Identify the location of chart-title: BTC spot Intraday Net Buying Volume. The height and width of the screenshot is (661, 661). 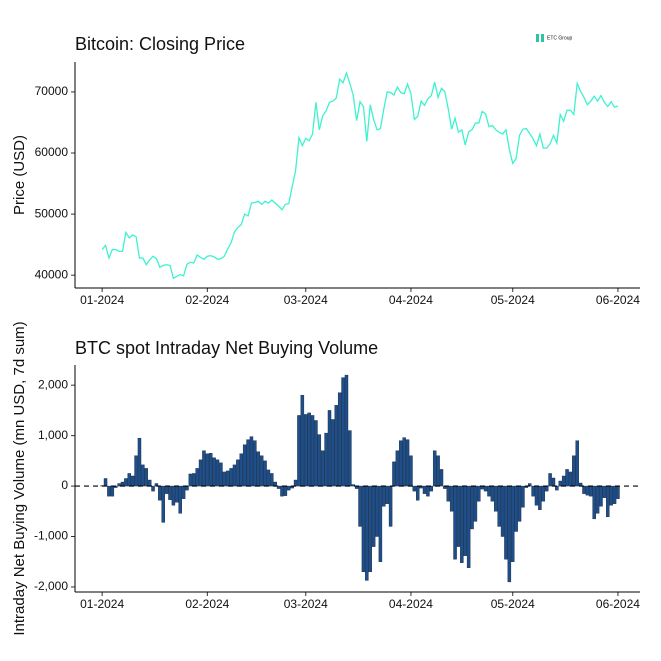
(226, 348).